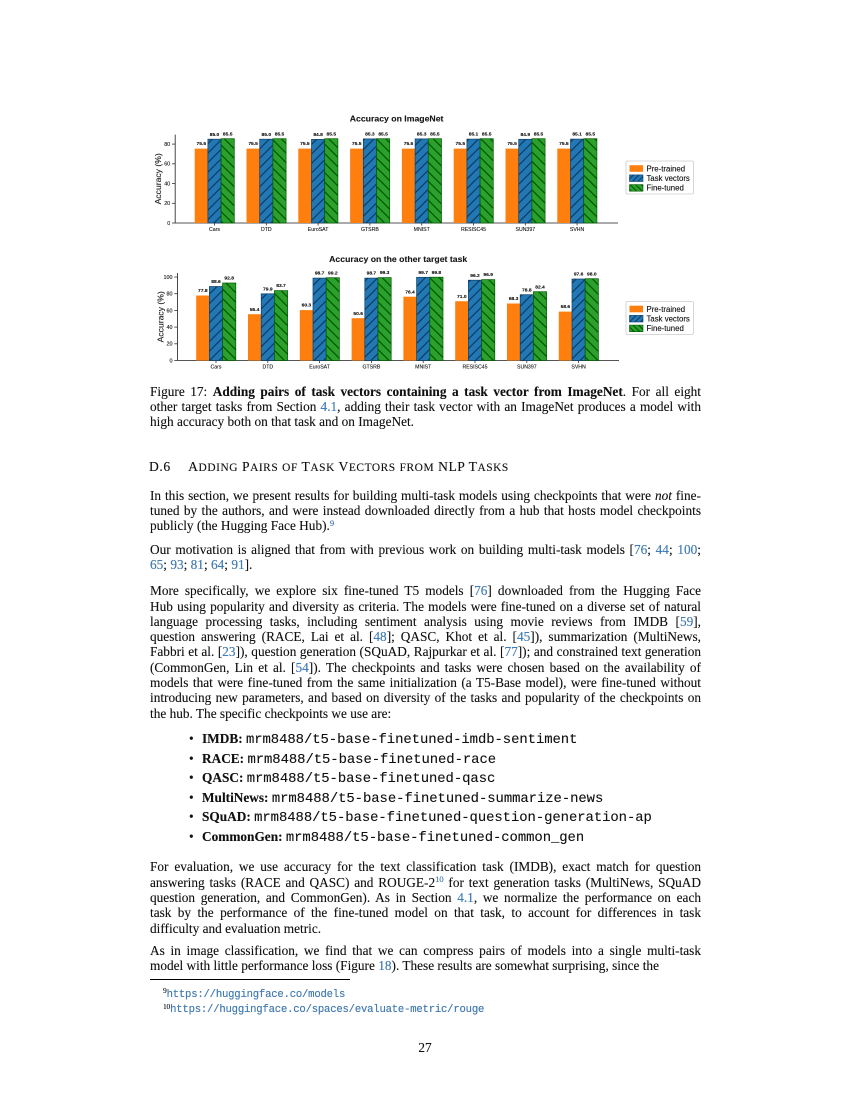 This screenshot has width=850, height=1100. What do you see at coordinates (203, 291) in the screenshot?
I see `svg-text: 77.8` at bounding box center [203, 291].